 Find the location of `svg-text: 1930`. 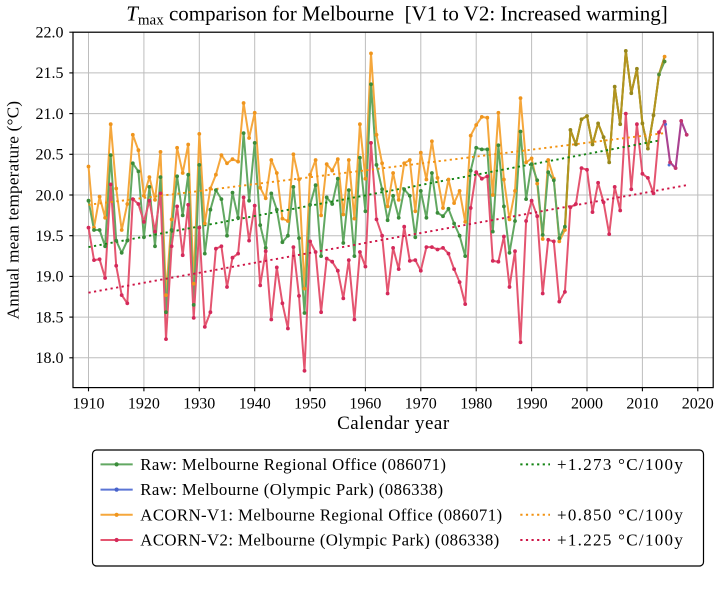

svg-text: 1930 is located at coordinates (199, 404).